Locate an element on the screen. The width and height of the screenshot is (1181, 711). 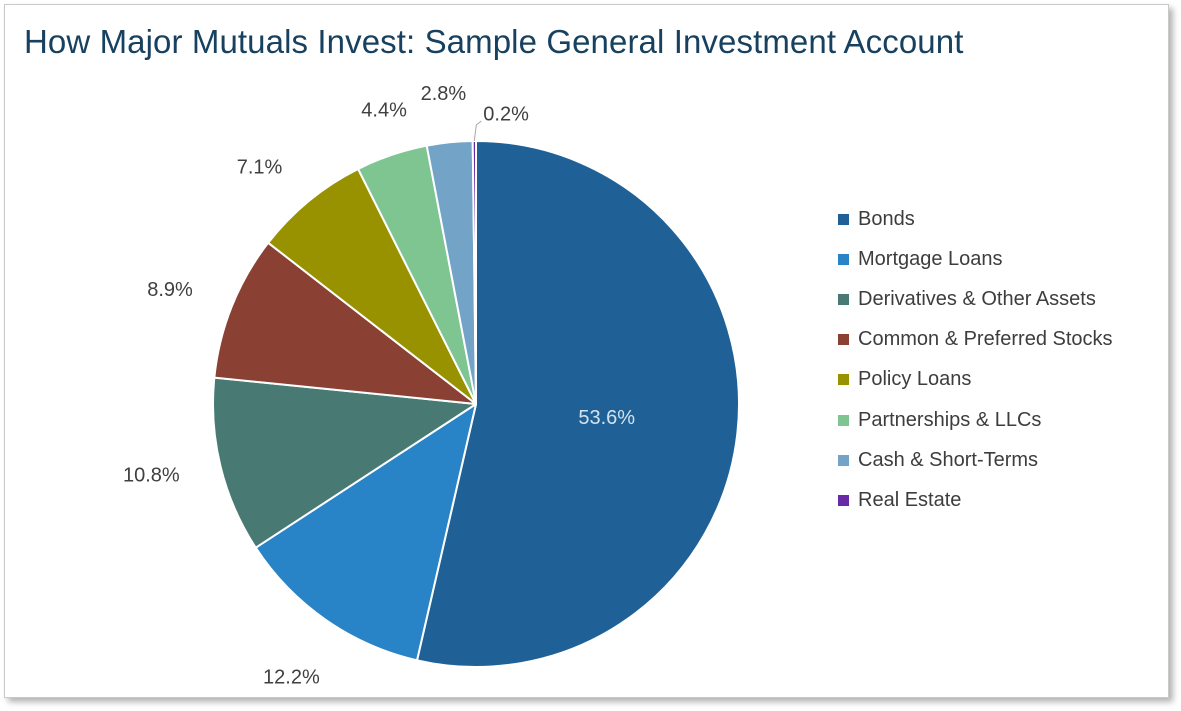
slice-policy-loans is located at coordinates (372, 286).